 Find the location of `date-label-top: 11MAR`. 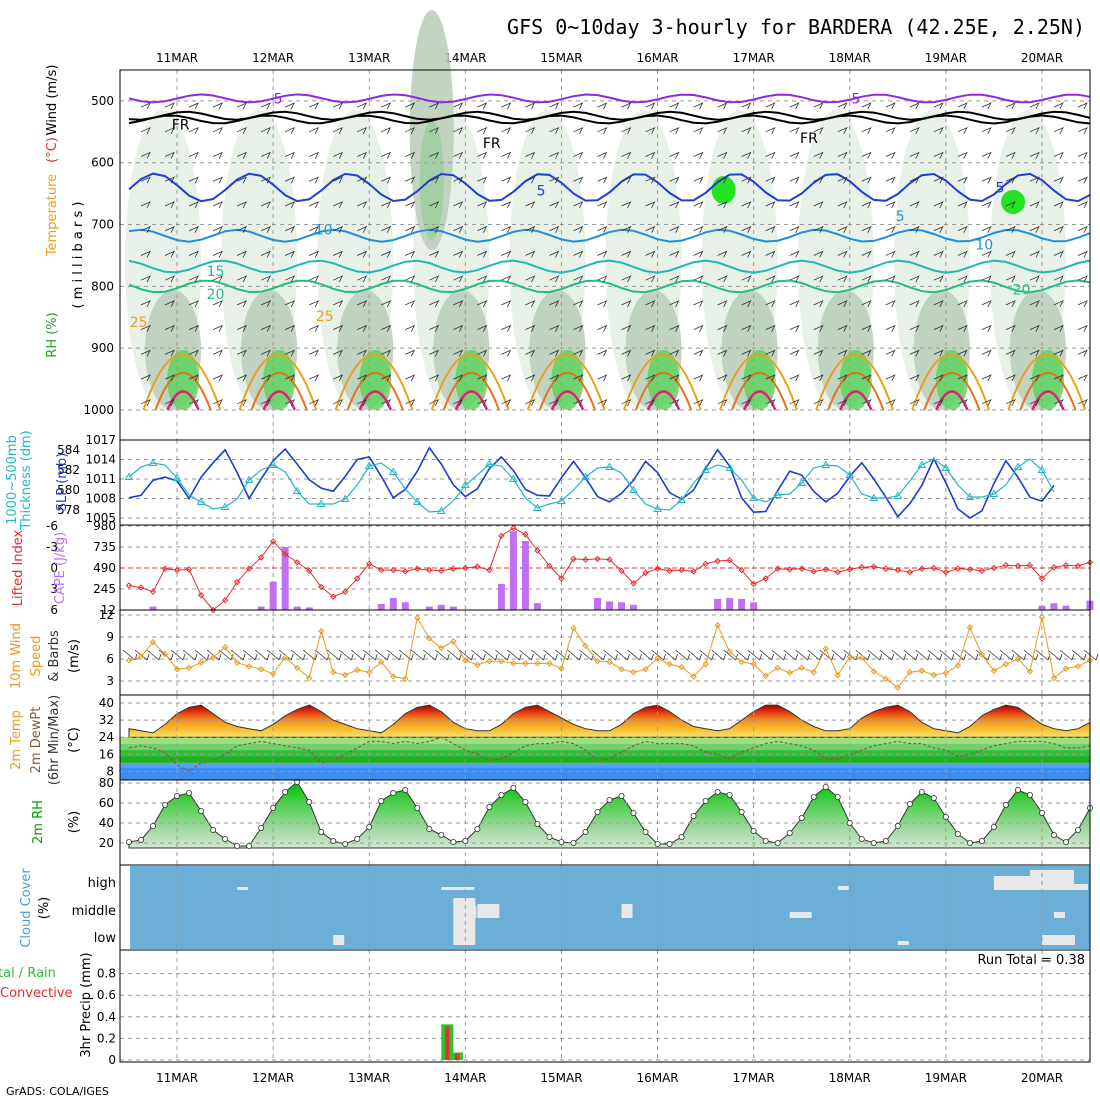

date-label-top: 11MAR is located at coordinates (177, 58).